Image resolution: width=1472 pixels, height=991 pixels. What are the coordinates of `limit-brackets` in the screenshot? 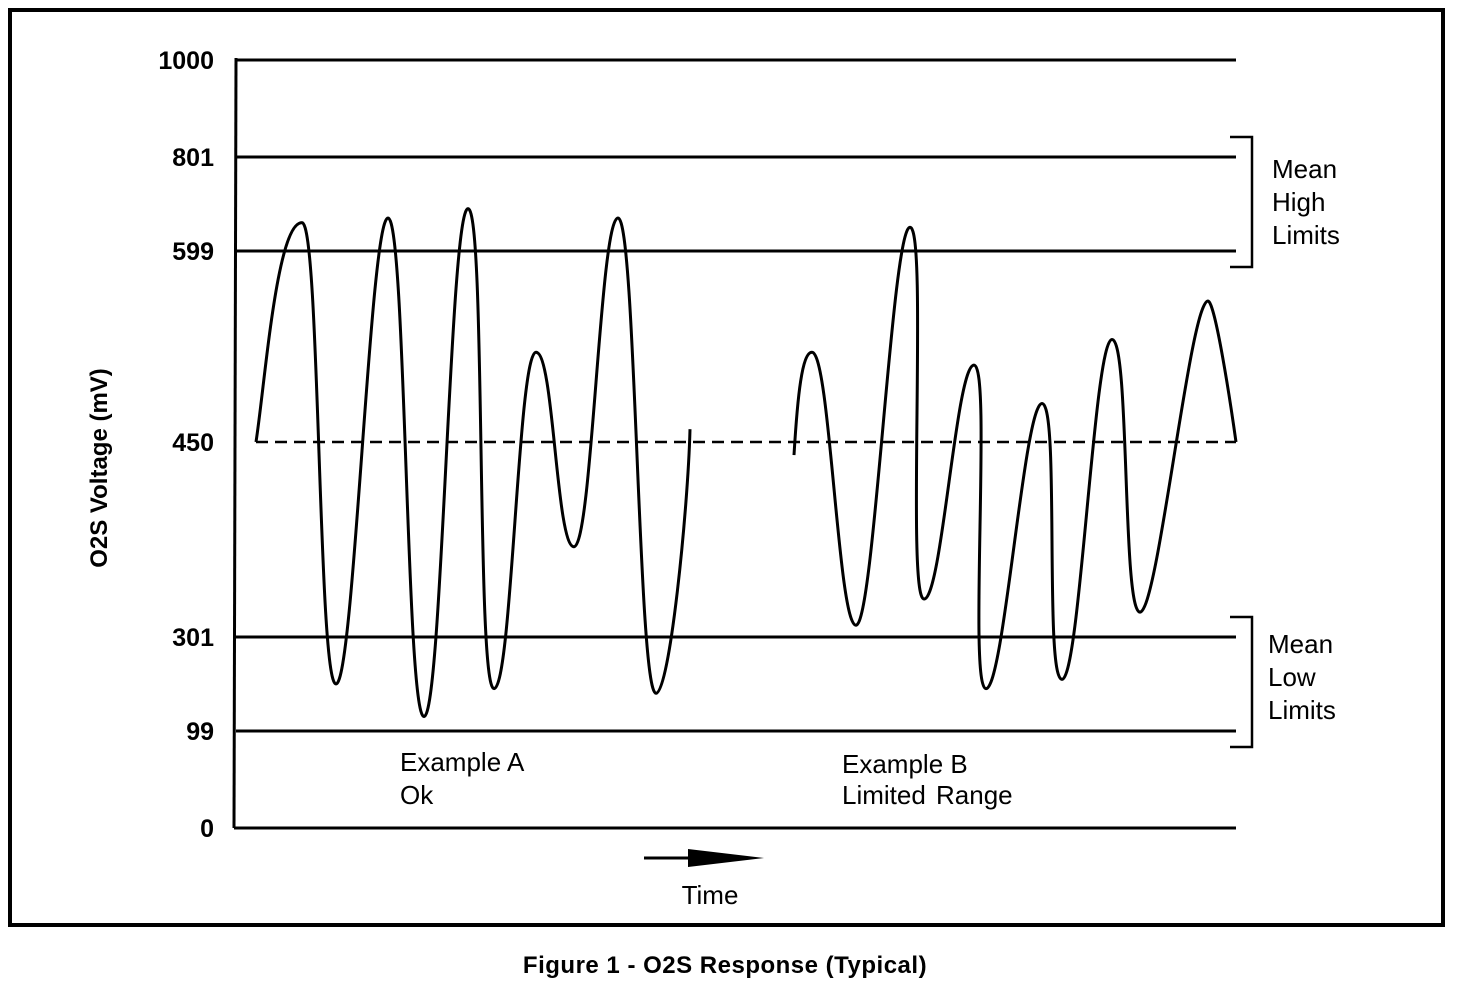 It's located at (1242, 442).